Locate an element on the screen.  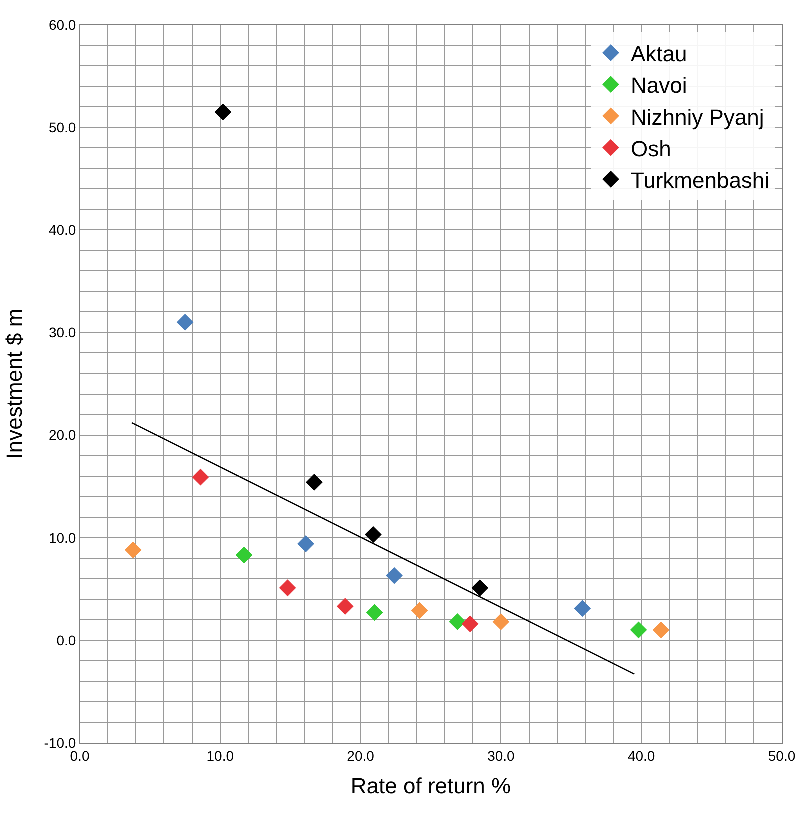
legend-label: Nizhniy Pyanj is located at coordinates (697, 117).